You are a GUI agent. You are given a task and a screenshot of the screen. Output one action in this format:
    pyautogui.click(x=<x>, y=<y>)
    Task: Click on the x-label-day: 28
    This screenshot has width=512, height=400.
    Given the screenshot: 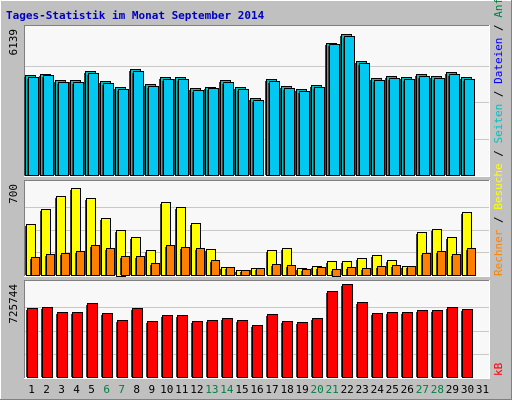 What is the action you would take?
    pyautogui.click(x=437, y=389)
    